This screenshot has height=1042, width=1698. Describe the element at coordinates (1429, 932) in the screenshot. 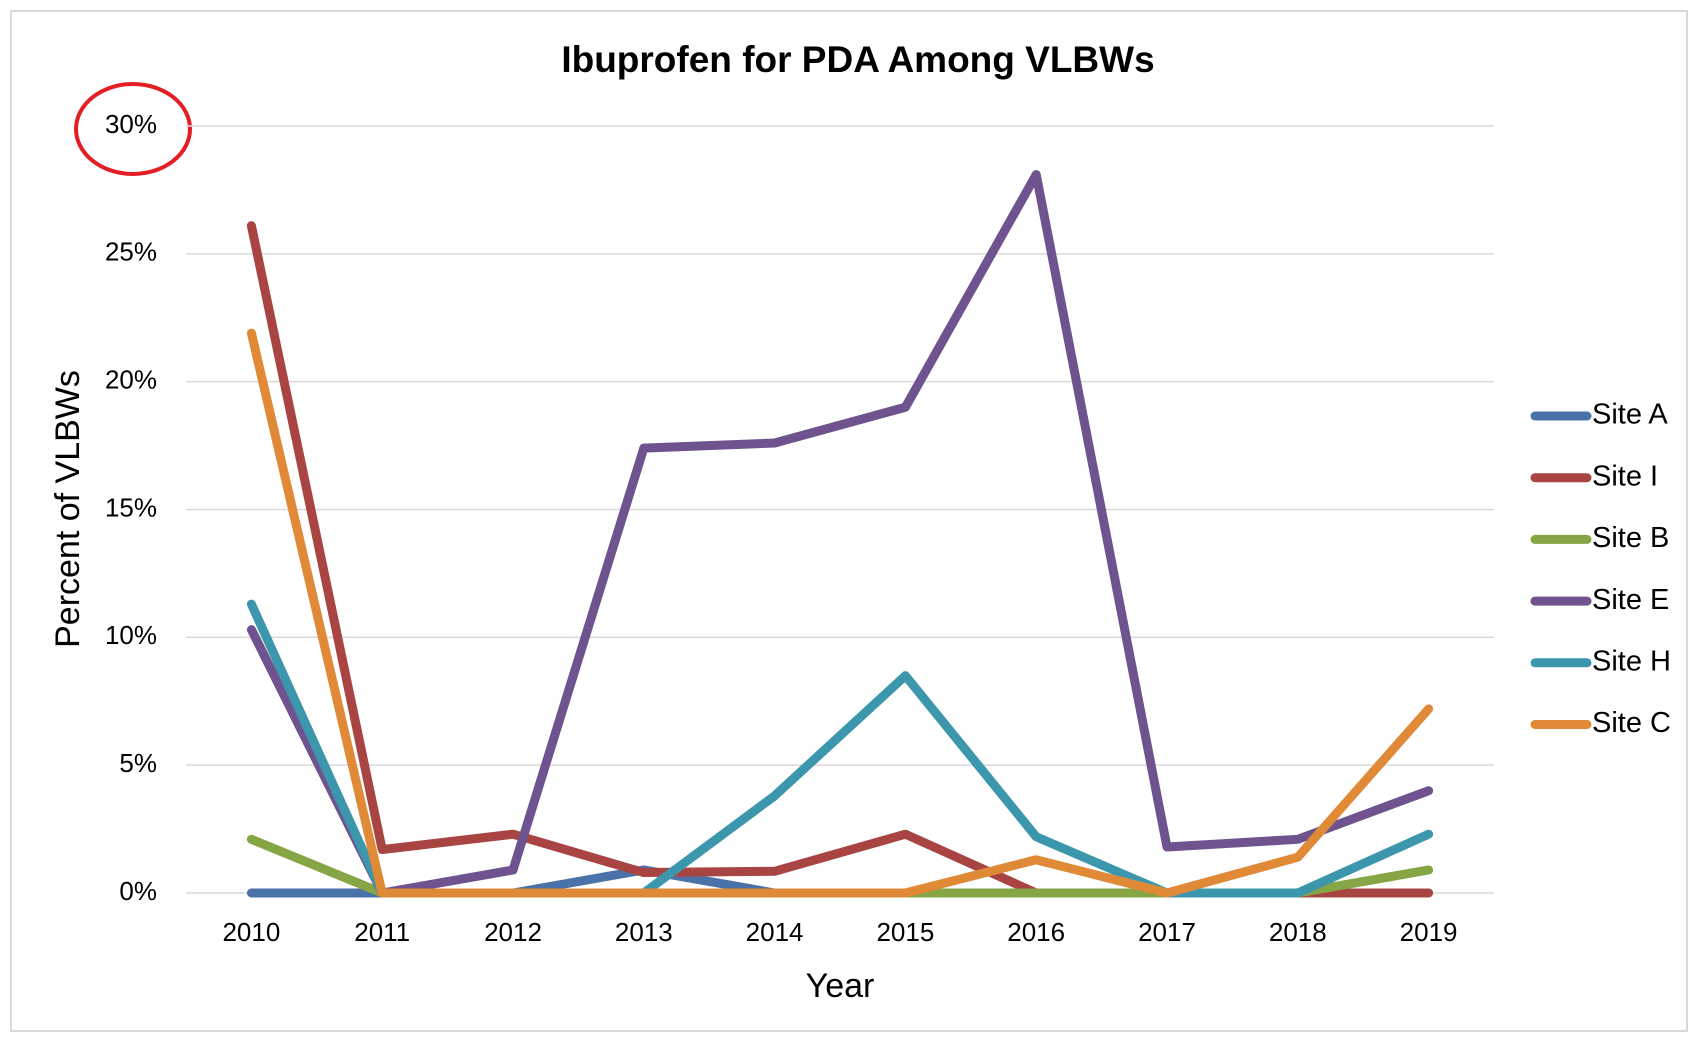

I see `x-tick-label: 2019` at that location.